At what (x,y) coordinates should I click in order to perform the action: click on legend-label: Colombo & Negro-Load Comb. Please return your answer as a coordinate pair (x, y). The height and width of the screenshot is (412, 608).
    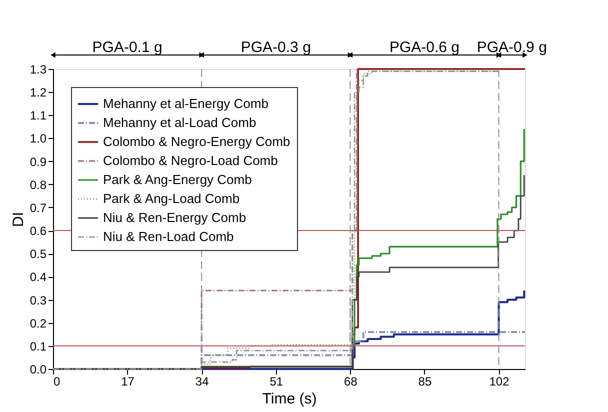
    Looking at the image, I should click on (190, 160).